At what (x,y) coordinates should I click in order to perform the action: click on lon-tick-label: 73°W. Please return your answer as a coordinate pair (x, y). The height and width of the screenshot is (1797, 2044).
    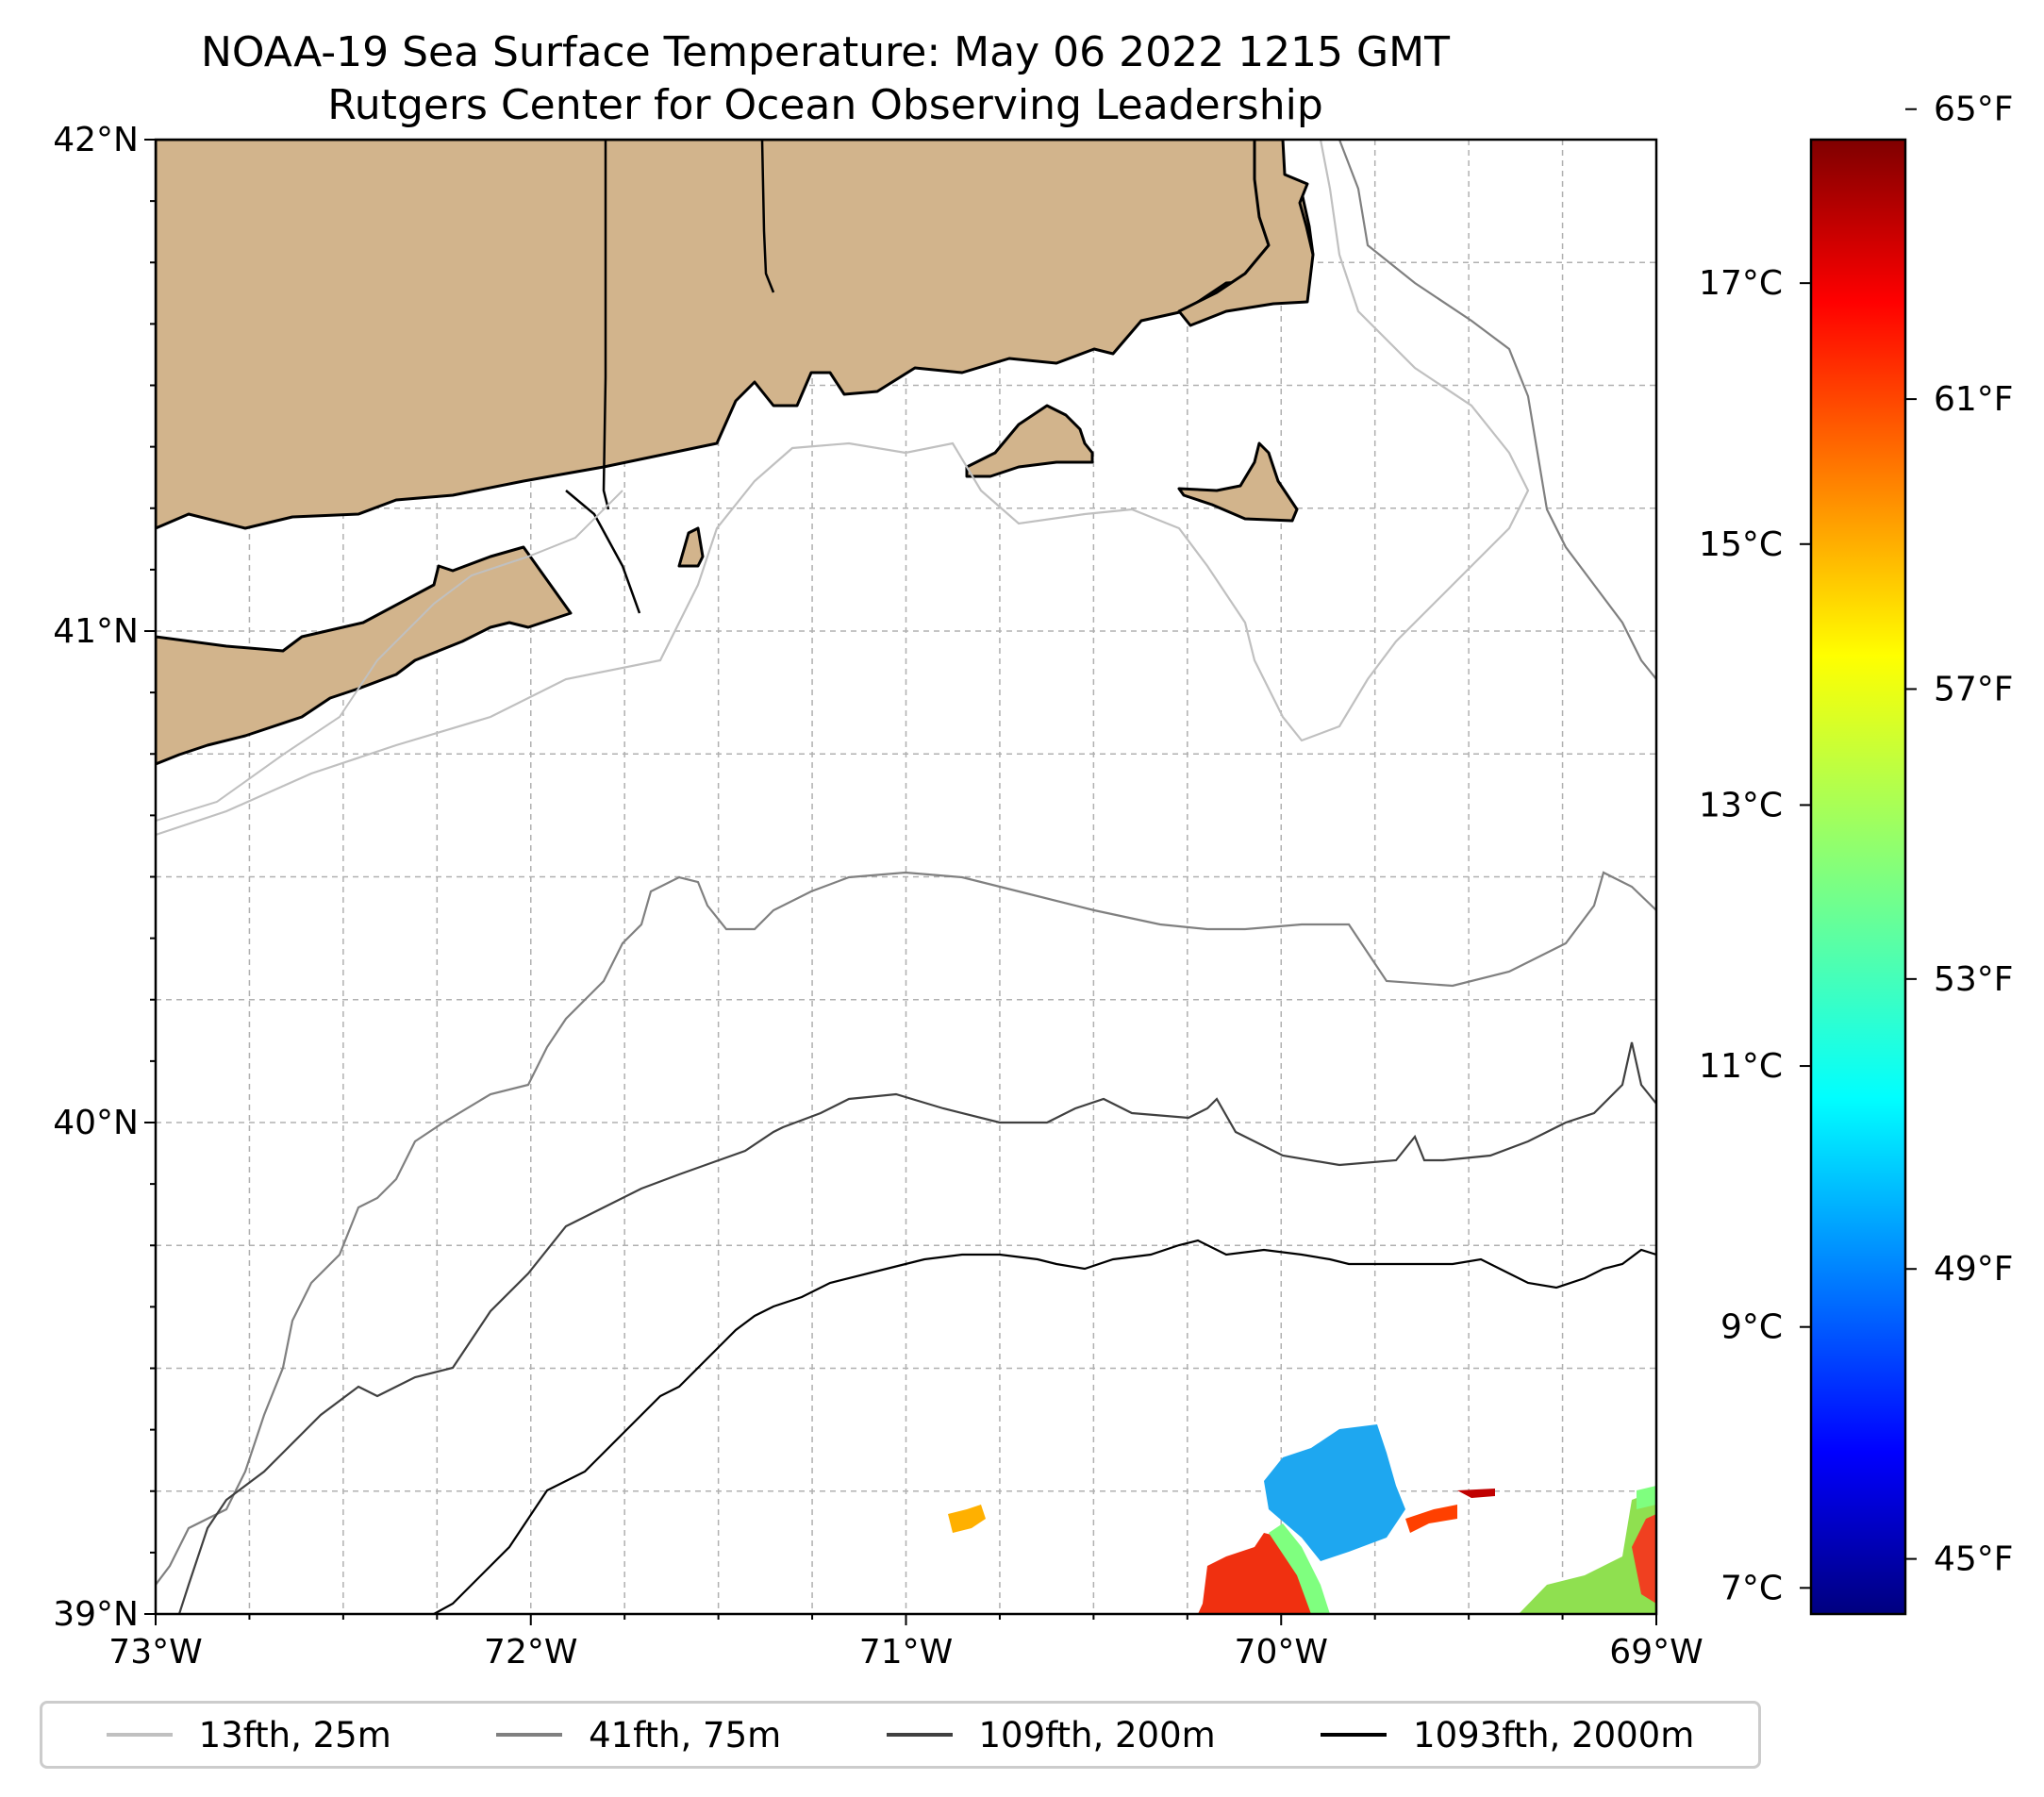
    Looking at the image, I should click on (155, 1652).